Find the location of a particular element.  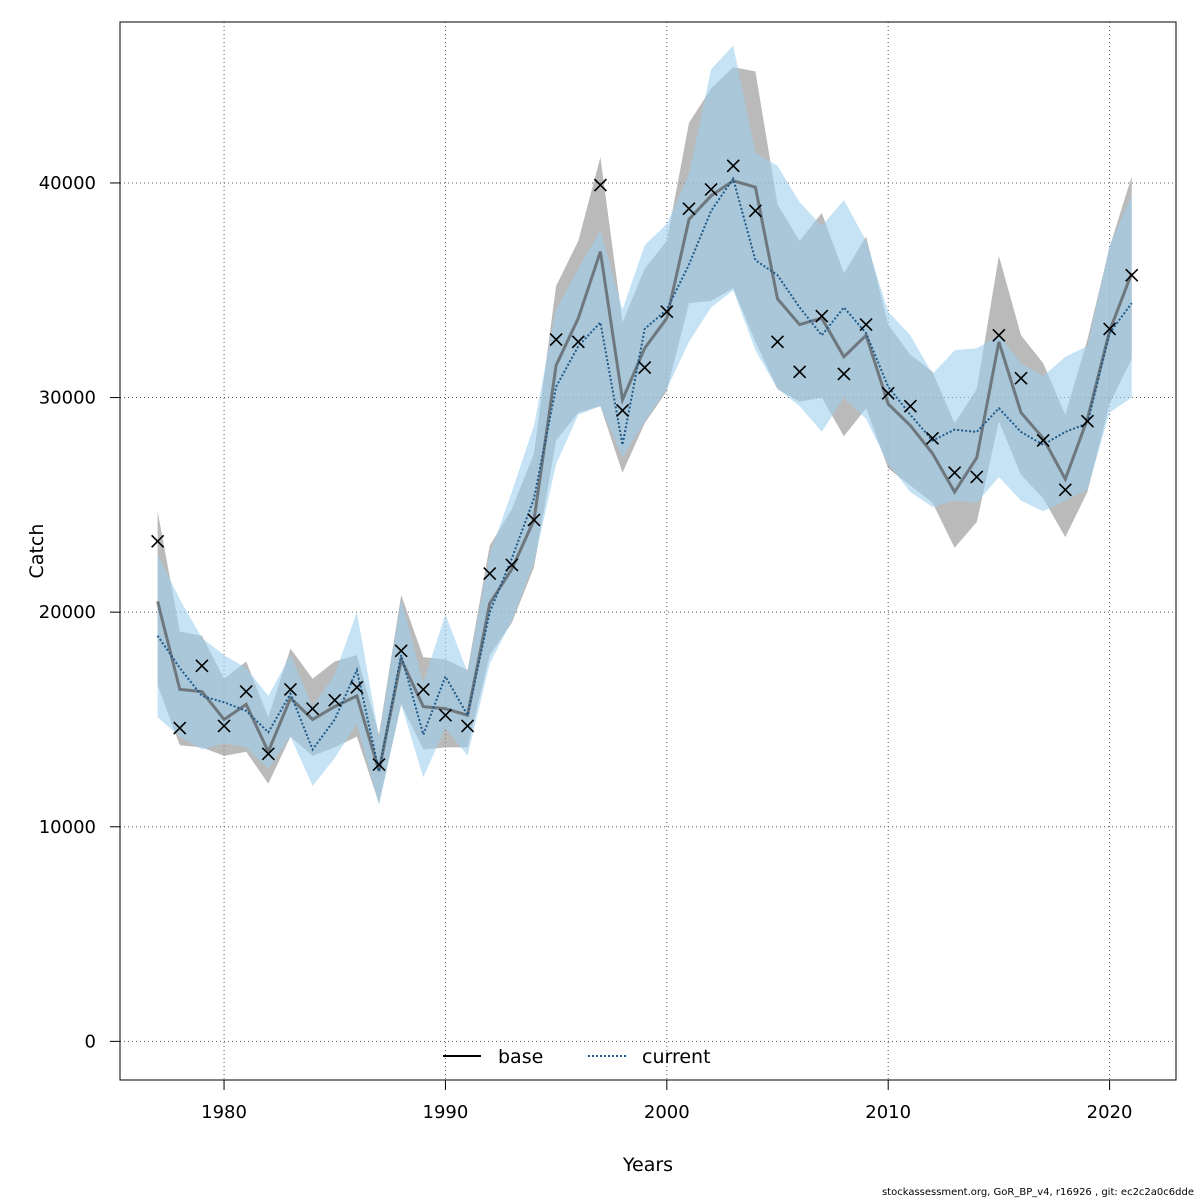

y-tick-label: 30000 is located at coordinates (67, 398).